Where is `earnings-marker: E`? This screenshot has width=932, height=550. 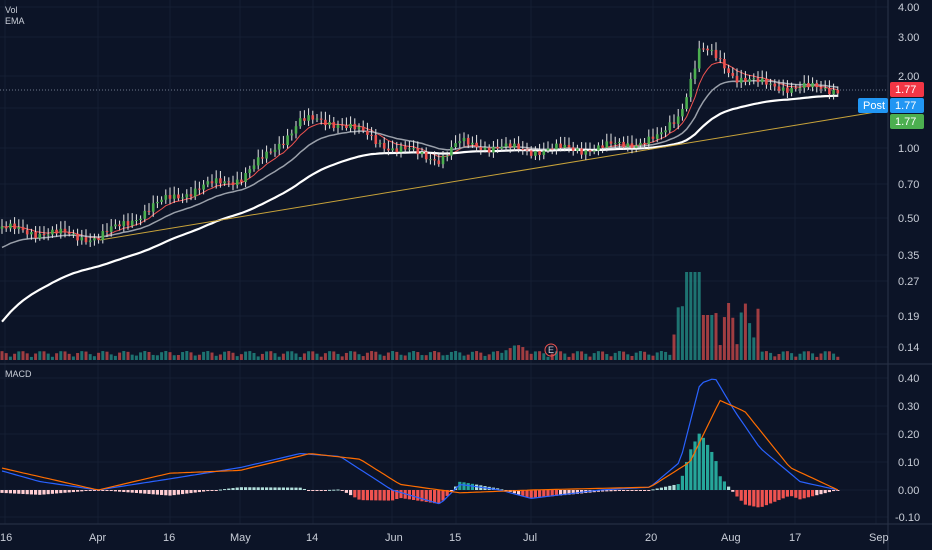
earnings-marker: E is located at coordinates (551, 350).